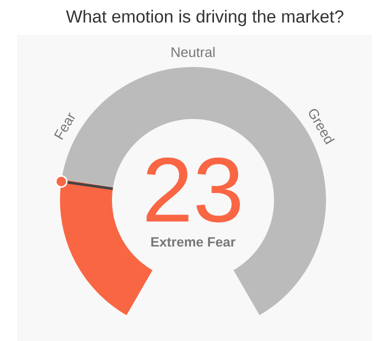  Describe the element at coordinates (193, 242) in the screenshot. I see `text: Extreme Fear` at that location.